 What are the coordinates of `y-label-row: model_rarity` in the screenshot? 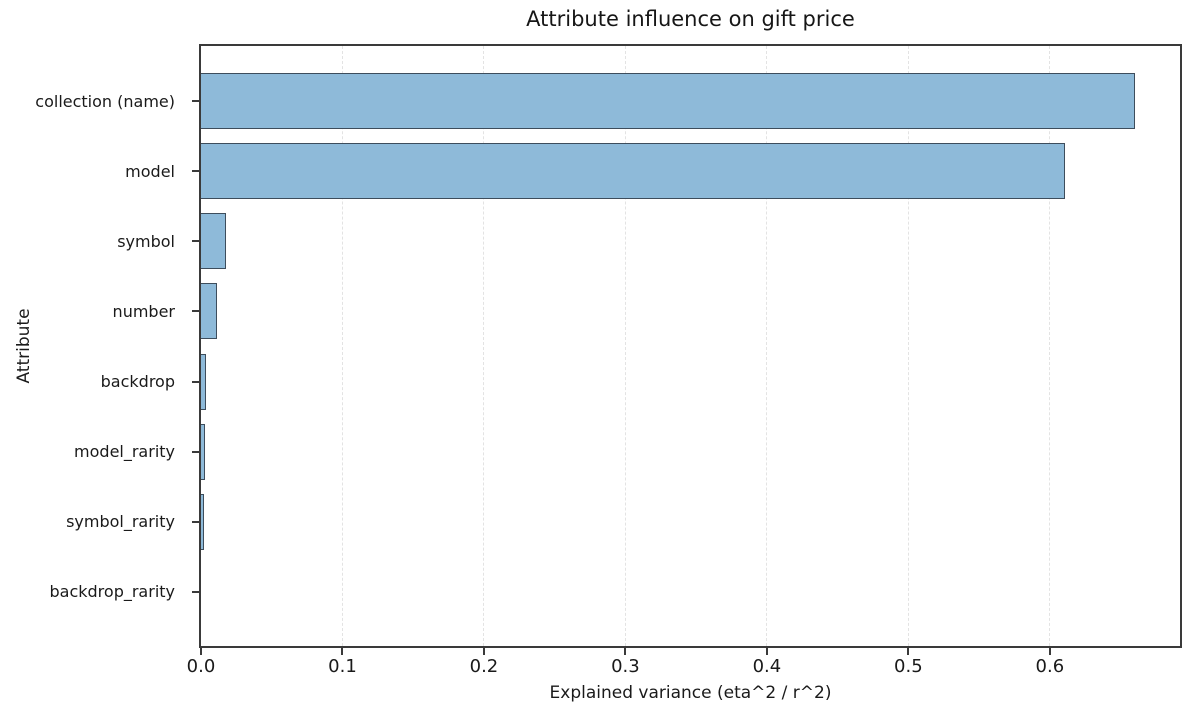 It's located at (93, 452).